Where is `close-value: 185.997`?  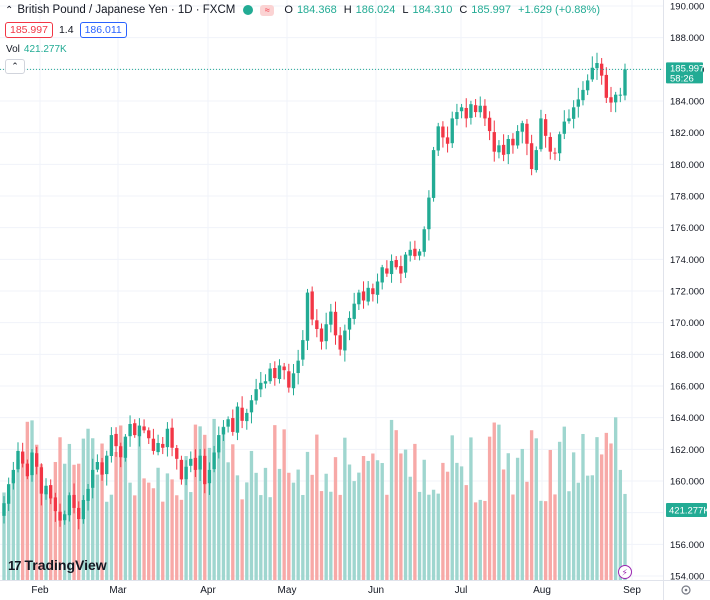
close-value: 185.997 is located at coordinates (491, 10).